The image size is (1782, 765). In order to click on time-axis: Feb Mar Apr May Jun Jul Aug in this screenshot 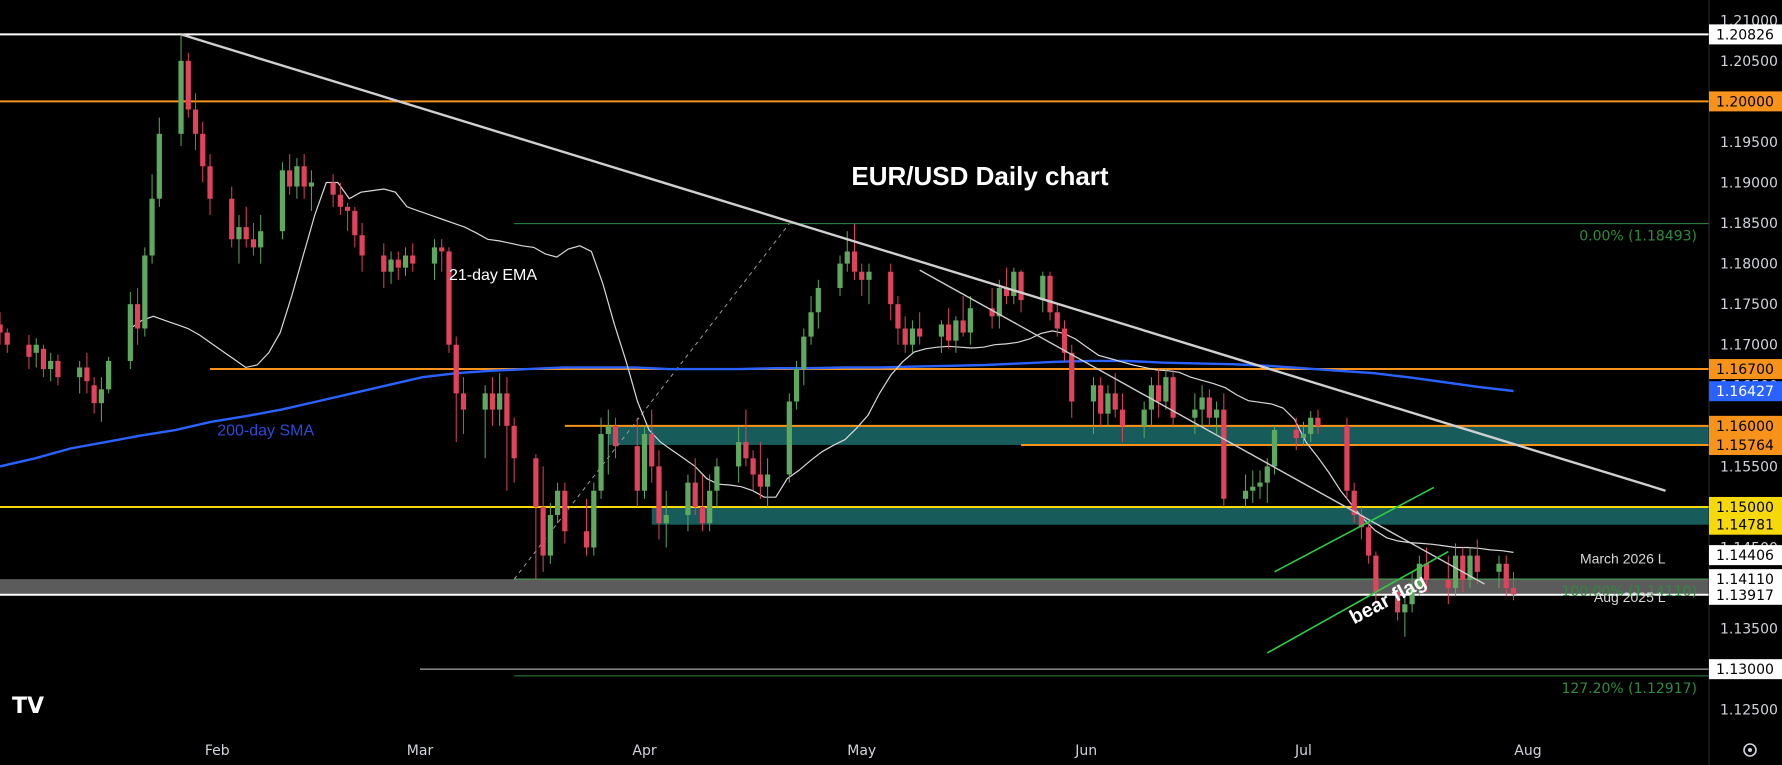, I will do `click(873, 751)`.